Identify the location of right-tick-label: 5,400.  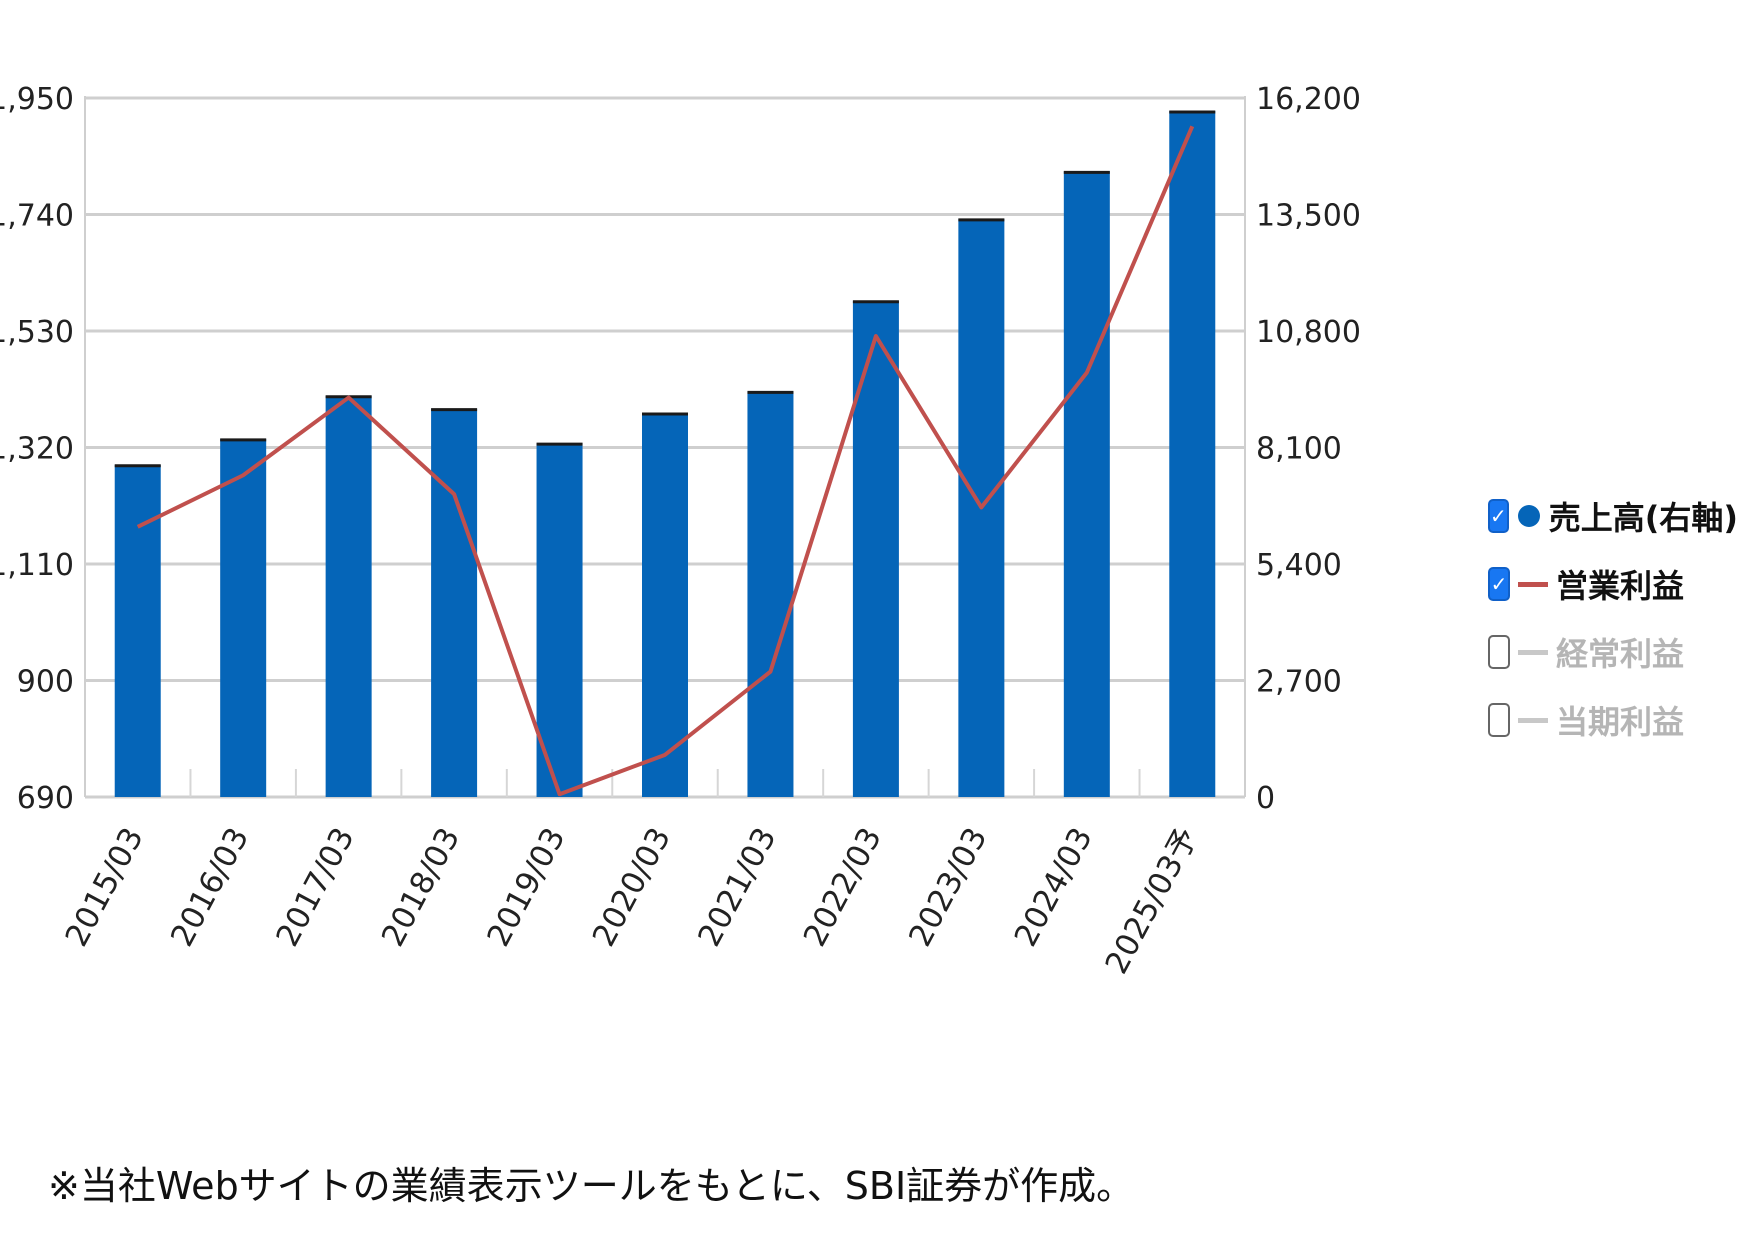
(1299, 565).